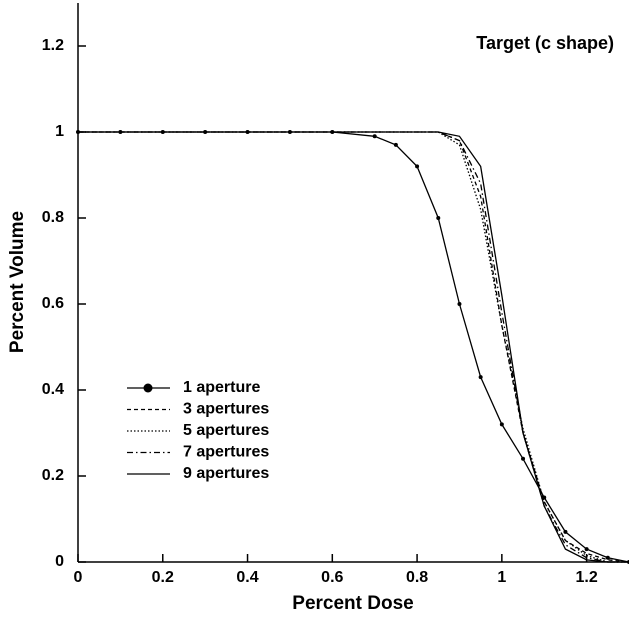  Describe the element at coordinates (226, 430) in the screenshot. I see `legend-label: 5 apertures` at that location.